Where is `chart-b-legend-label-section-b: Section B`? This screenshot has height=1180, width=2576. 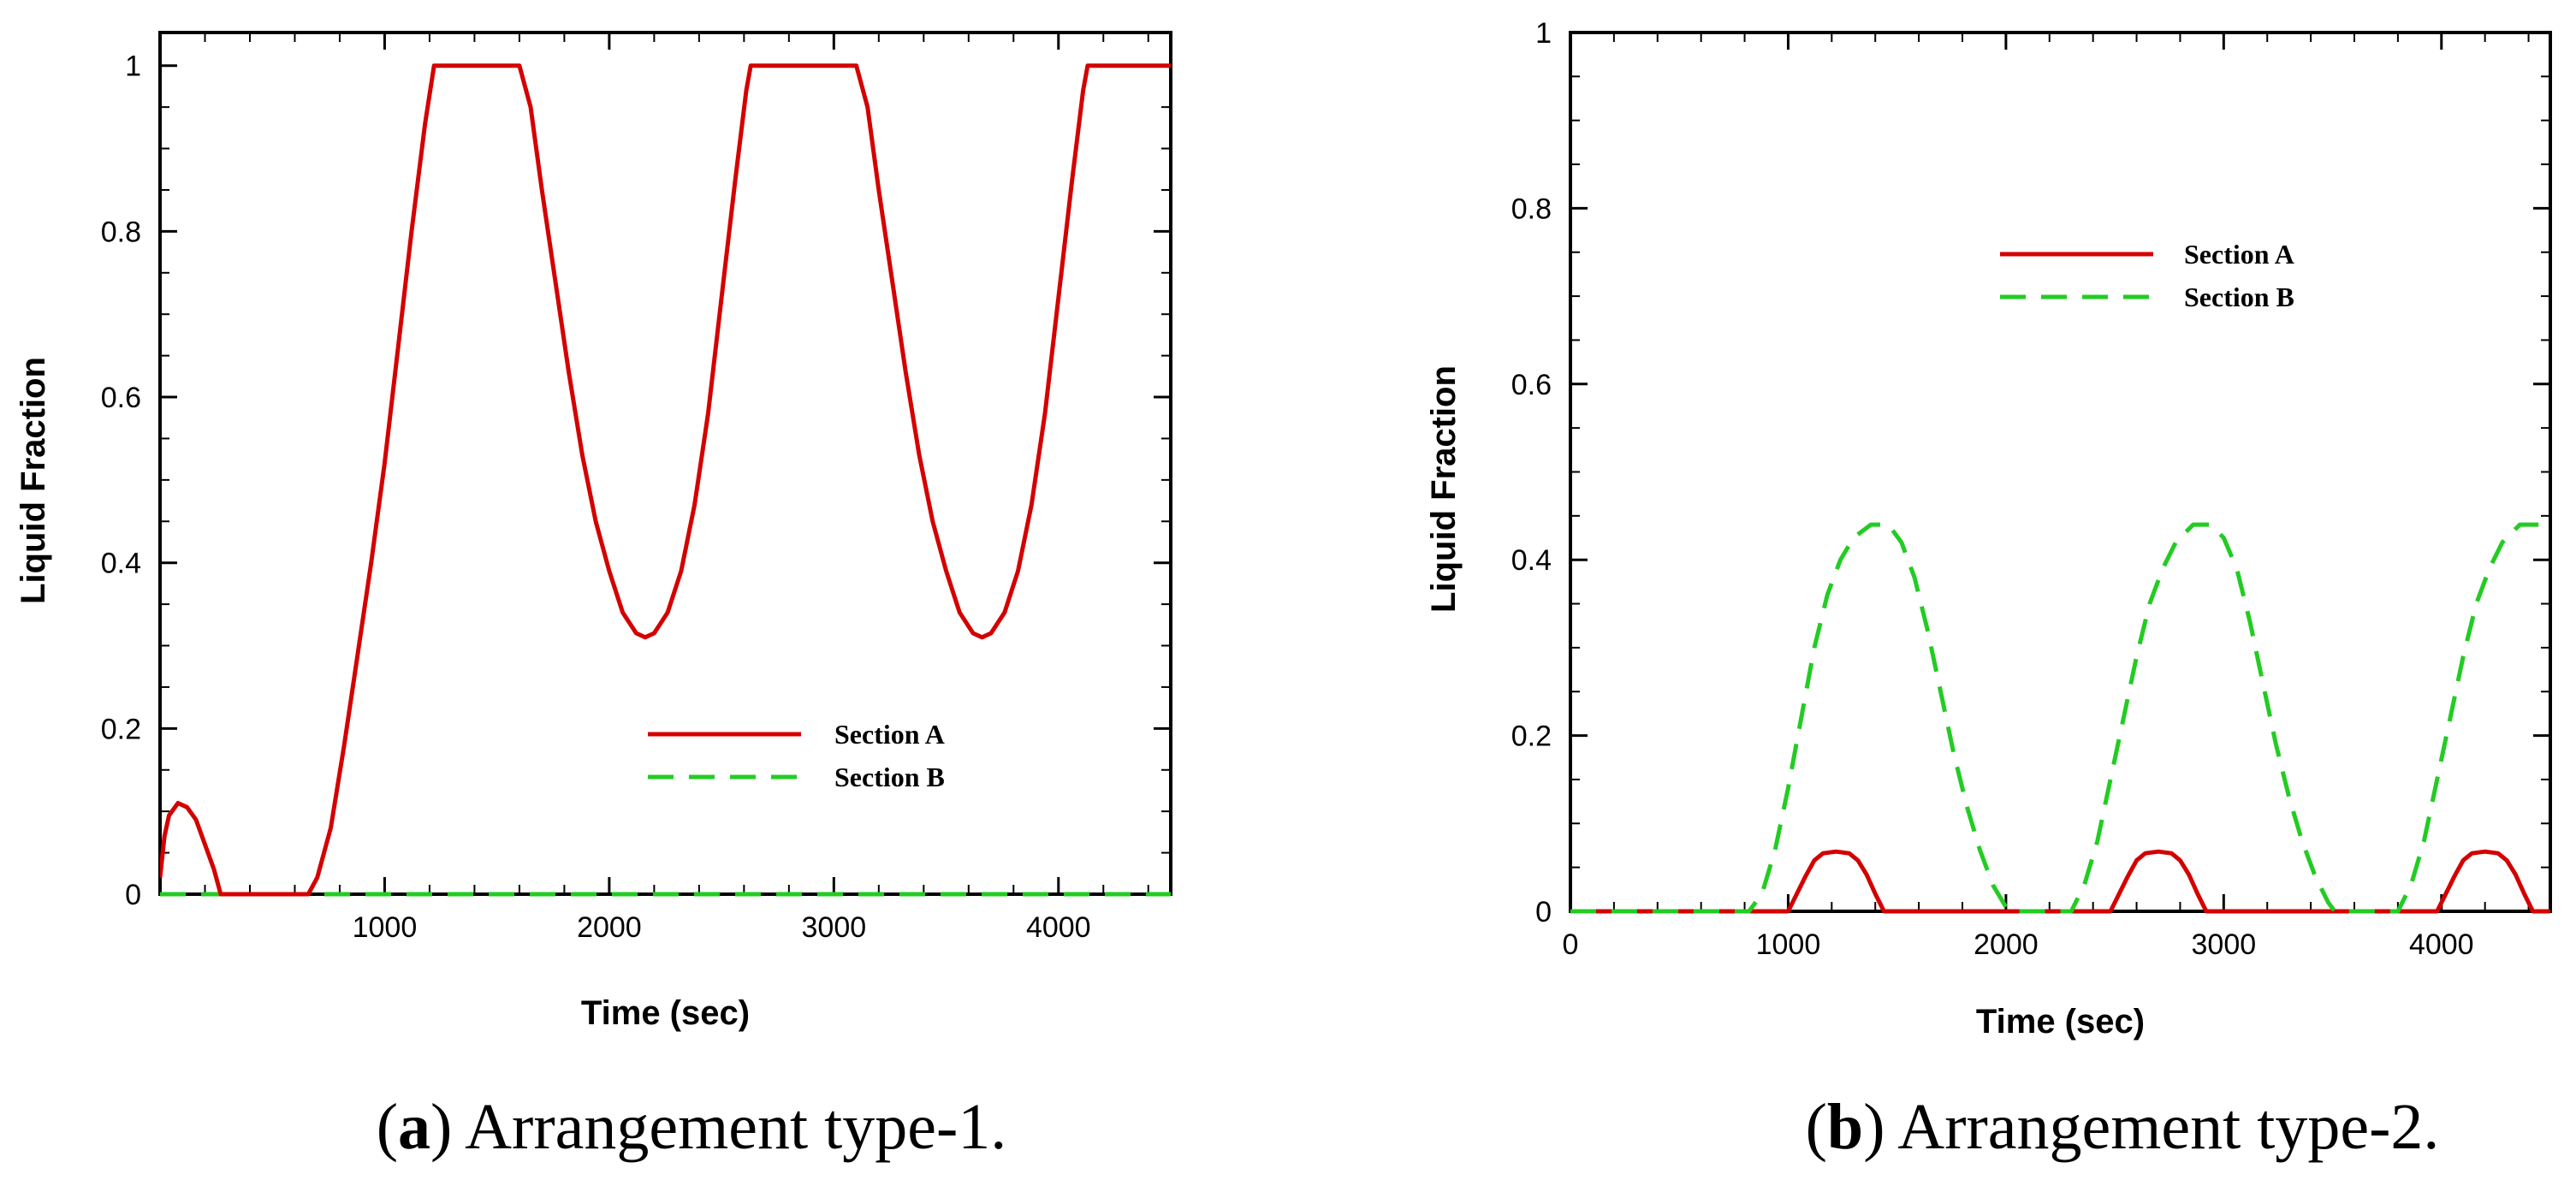
chart-b-legend-label-section-b: Section B is located at coordinates (2239, 297).